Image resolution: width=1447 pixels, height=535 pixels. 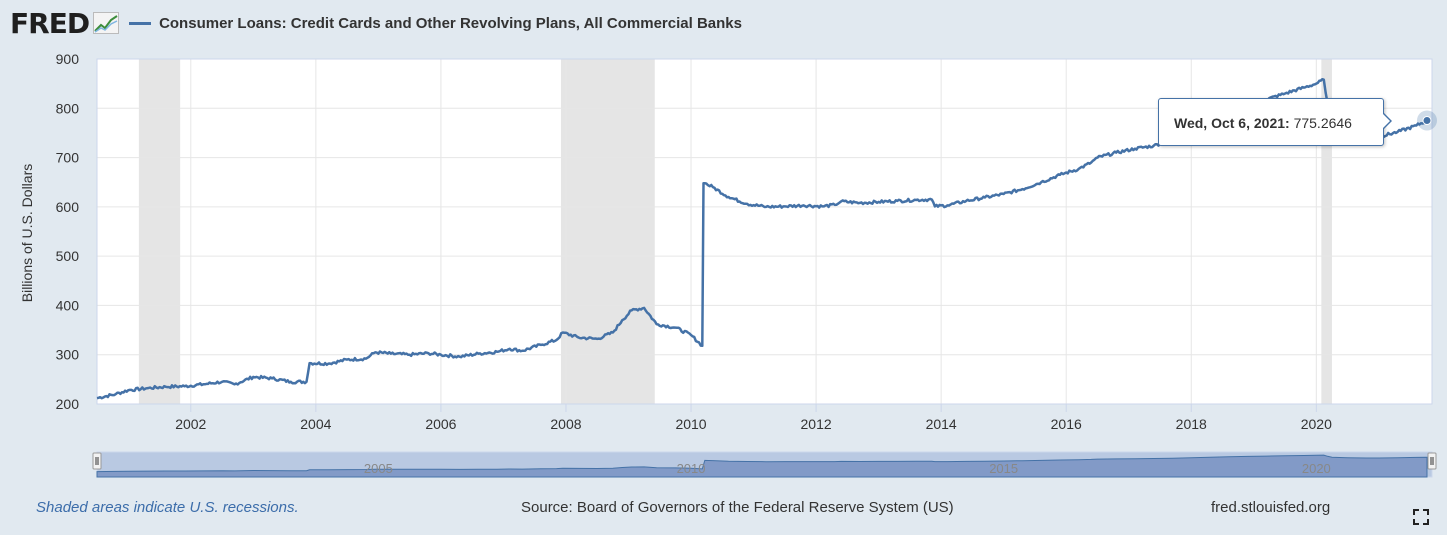 I want to click on navigator-series, so click(x=762, y=466).